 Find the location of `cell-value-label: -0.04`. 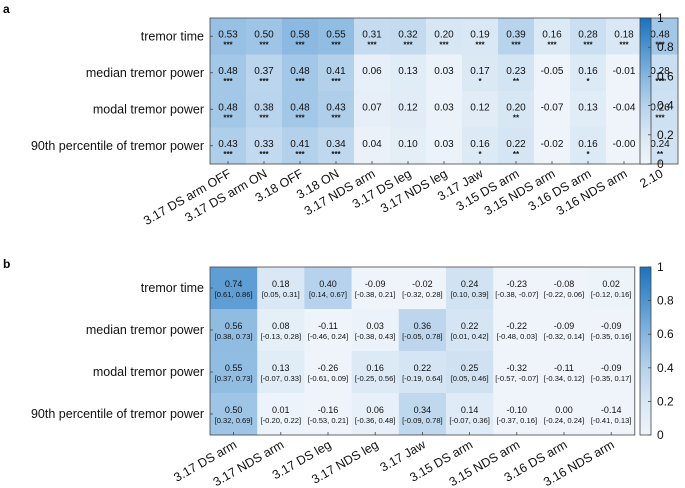

cell-value-label: -0.04 is located at coordinates (624, 107).